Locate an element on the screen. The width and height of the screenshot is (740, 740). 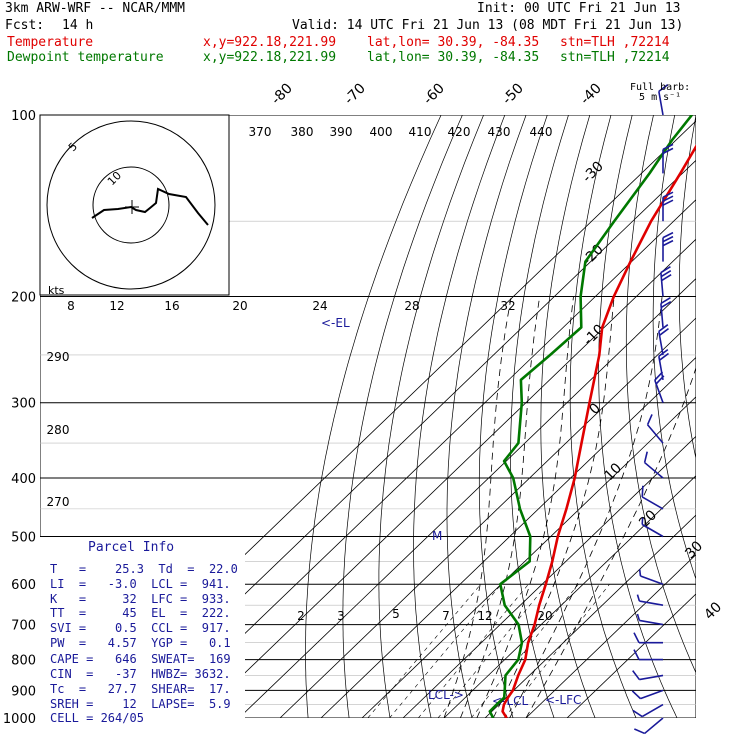
full-barb-legend: Full barb: 5 m s⁻¹ is located at coordinates (660, 93).